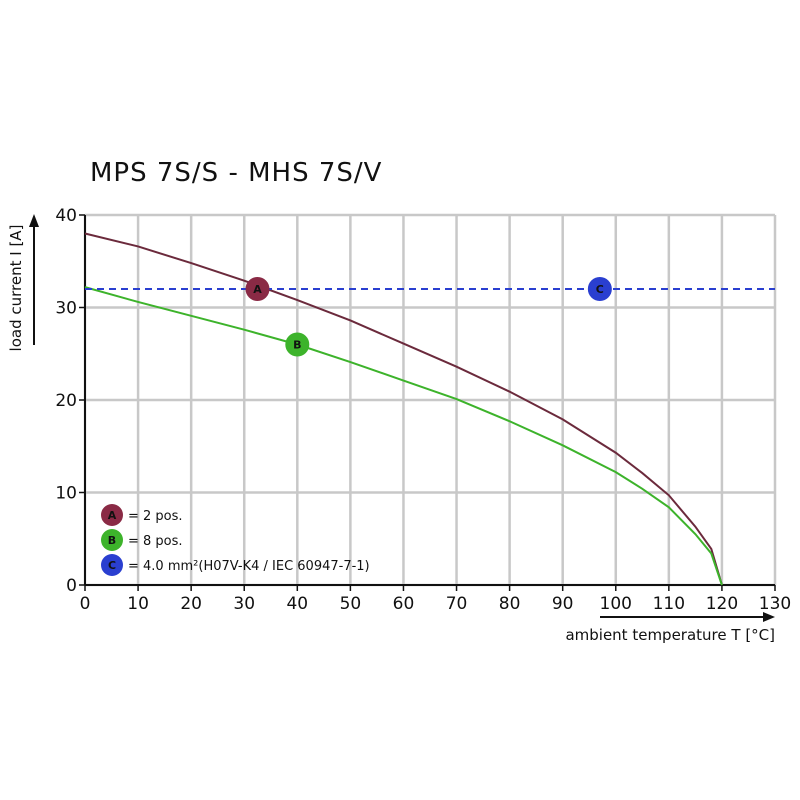 Image resolution: width=800 pixels, height=800 pixels. What do you see at coordinates (236, 173) in the screenshot?
I see `chart-title: MPS 7S/S - MHS 7S/V` at bounding box center [236, 173].